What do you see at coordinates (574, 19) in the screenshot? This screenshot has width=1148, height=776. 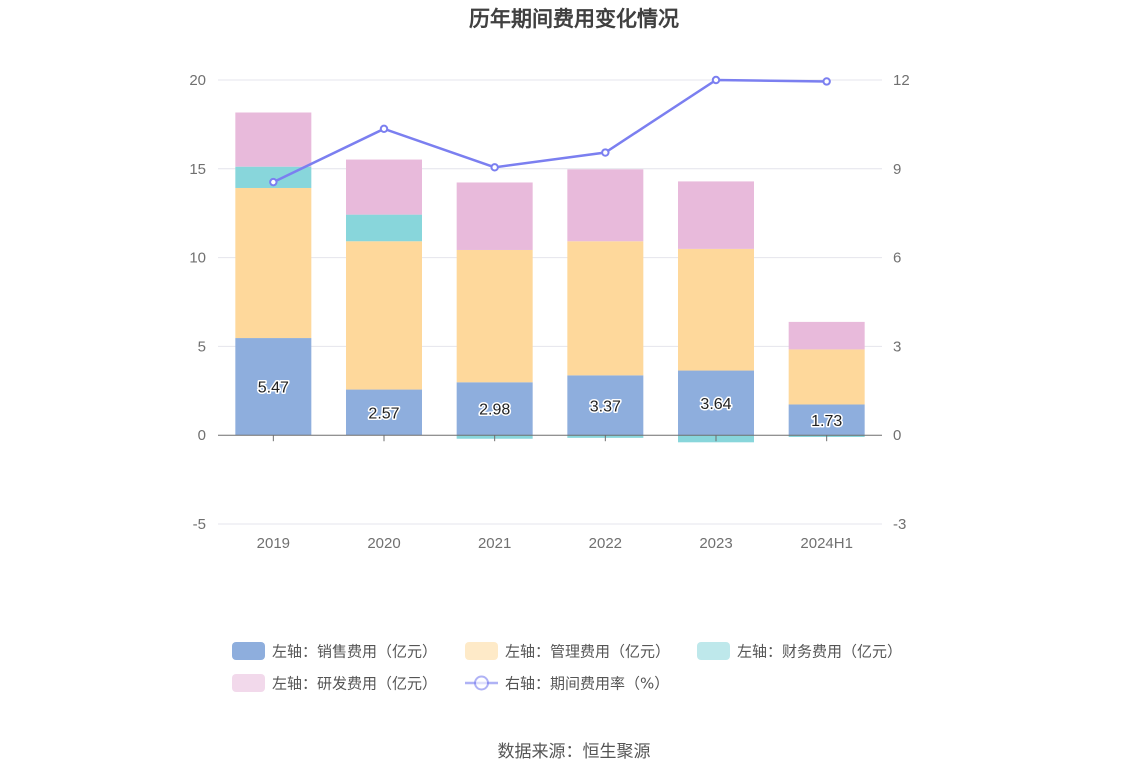 I see `chart-title: 历年期间费用变化情况` at bounding box center [574, 19].